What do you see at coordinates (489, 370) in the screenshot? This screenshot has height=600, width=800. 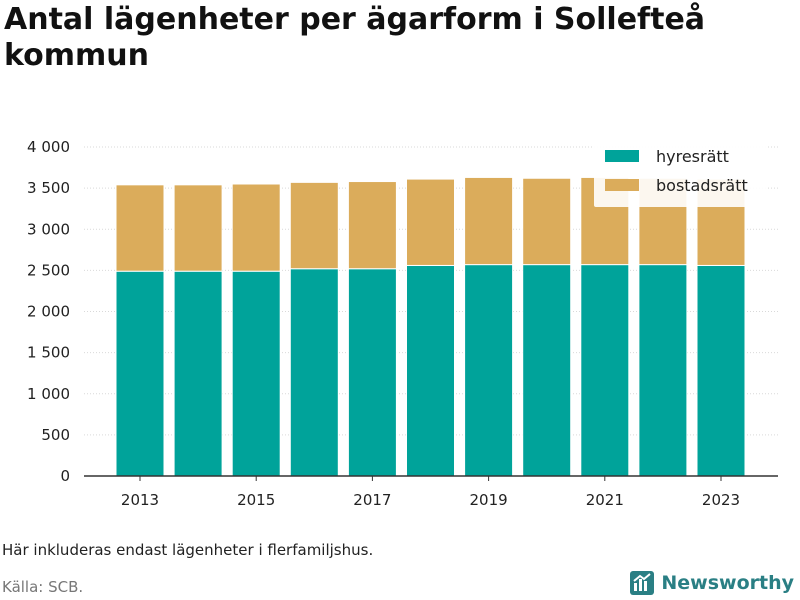 I see `bar-hyresrätt-2019` at bounding box center [489, 370].